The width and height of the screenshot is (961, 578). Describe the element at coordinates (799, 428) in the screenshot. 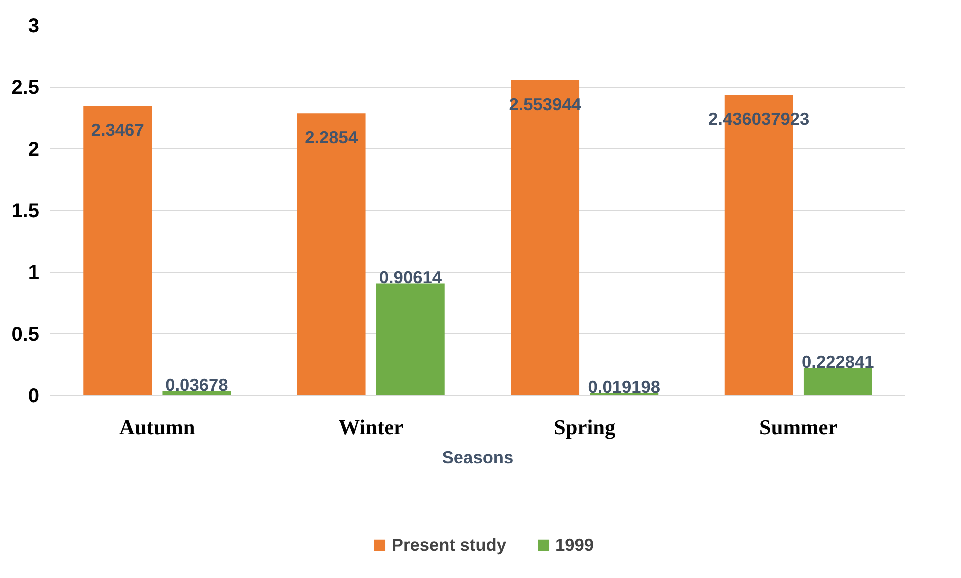

I see `x-tick-label: Summer` at that location.